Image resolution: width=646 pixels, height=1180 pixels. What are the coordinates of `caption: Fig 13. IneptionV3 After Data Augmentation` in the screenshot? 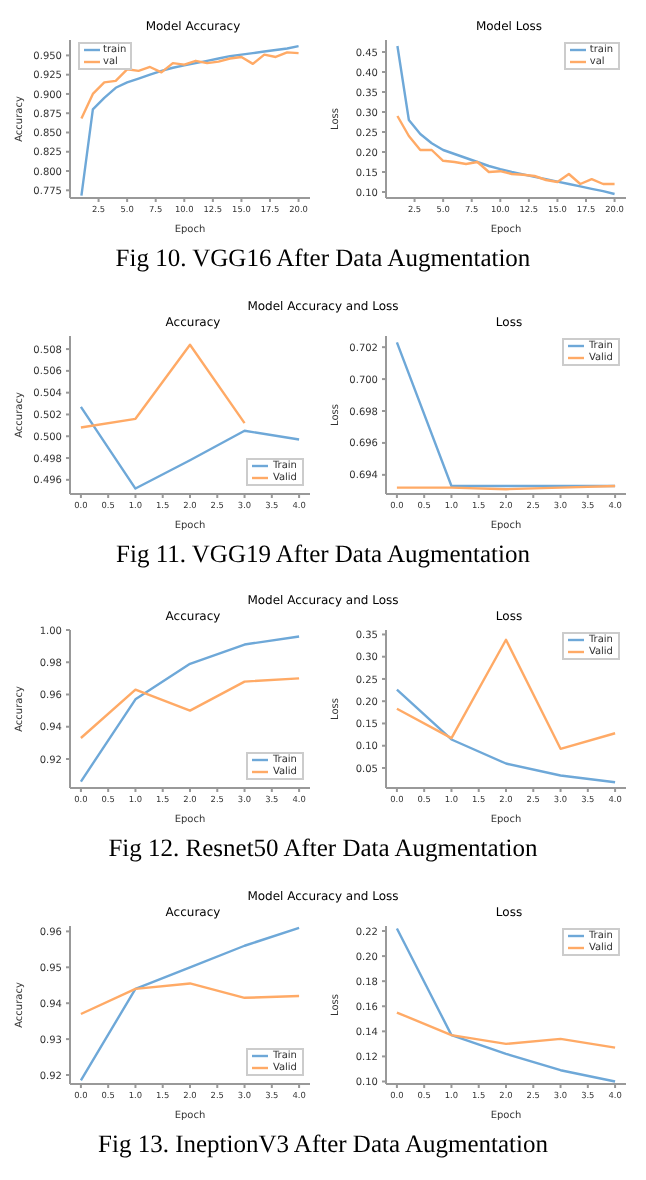 It's located at (323, 1144).